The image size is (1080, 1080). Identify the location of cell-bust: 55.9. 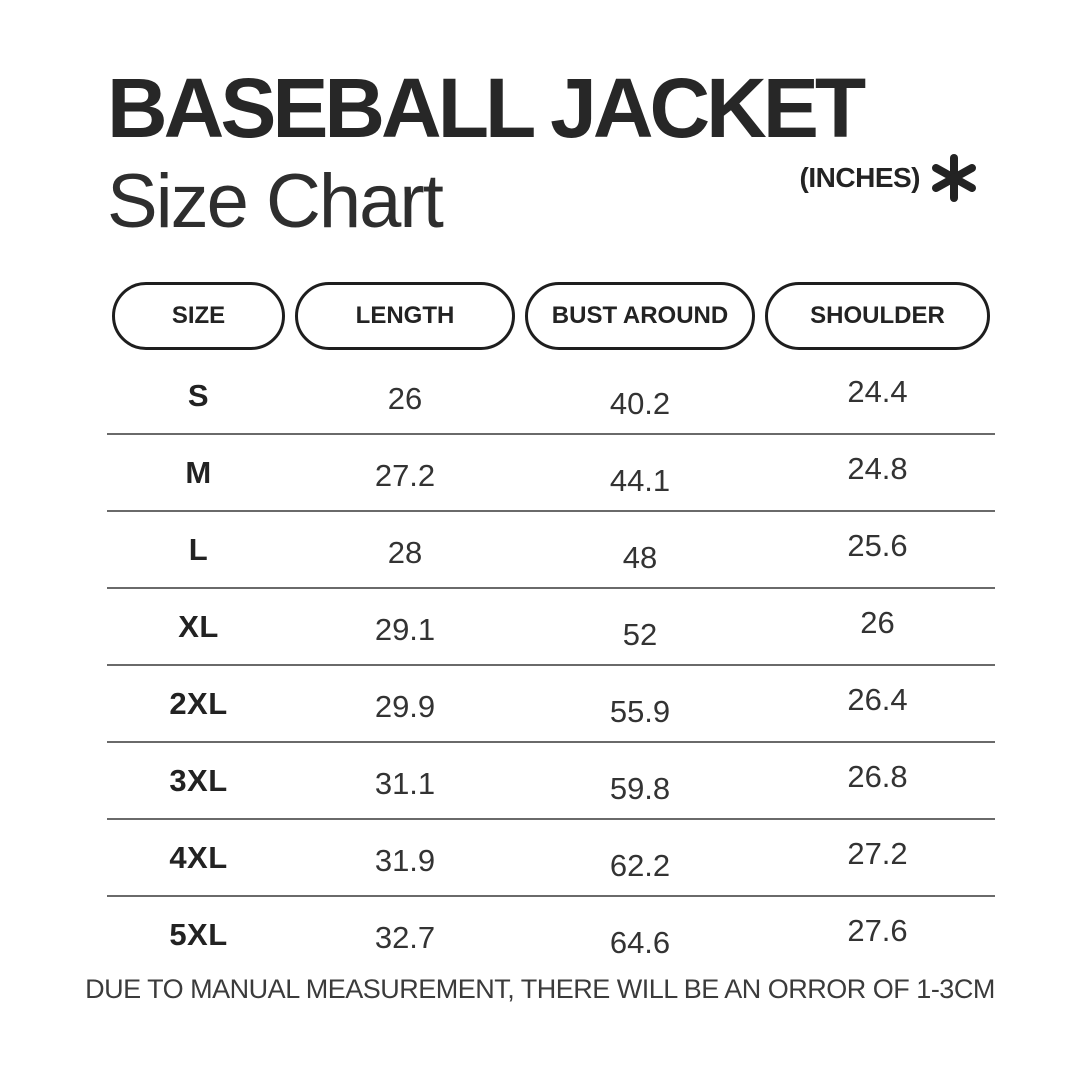
(640, 711).